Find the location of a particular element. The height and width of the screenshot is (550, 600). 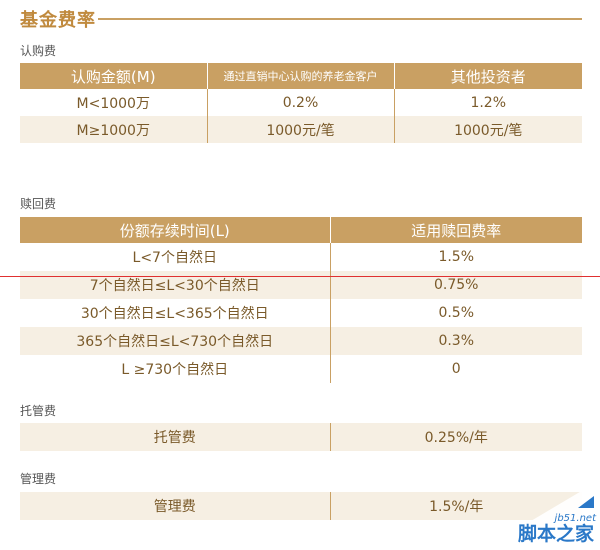

table-cell: 30个自然日≤L<365个自然日 is located at coordinates (175, 313).